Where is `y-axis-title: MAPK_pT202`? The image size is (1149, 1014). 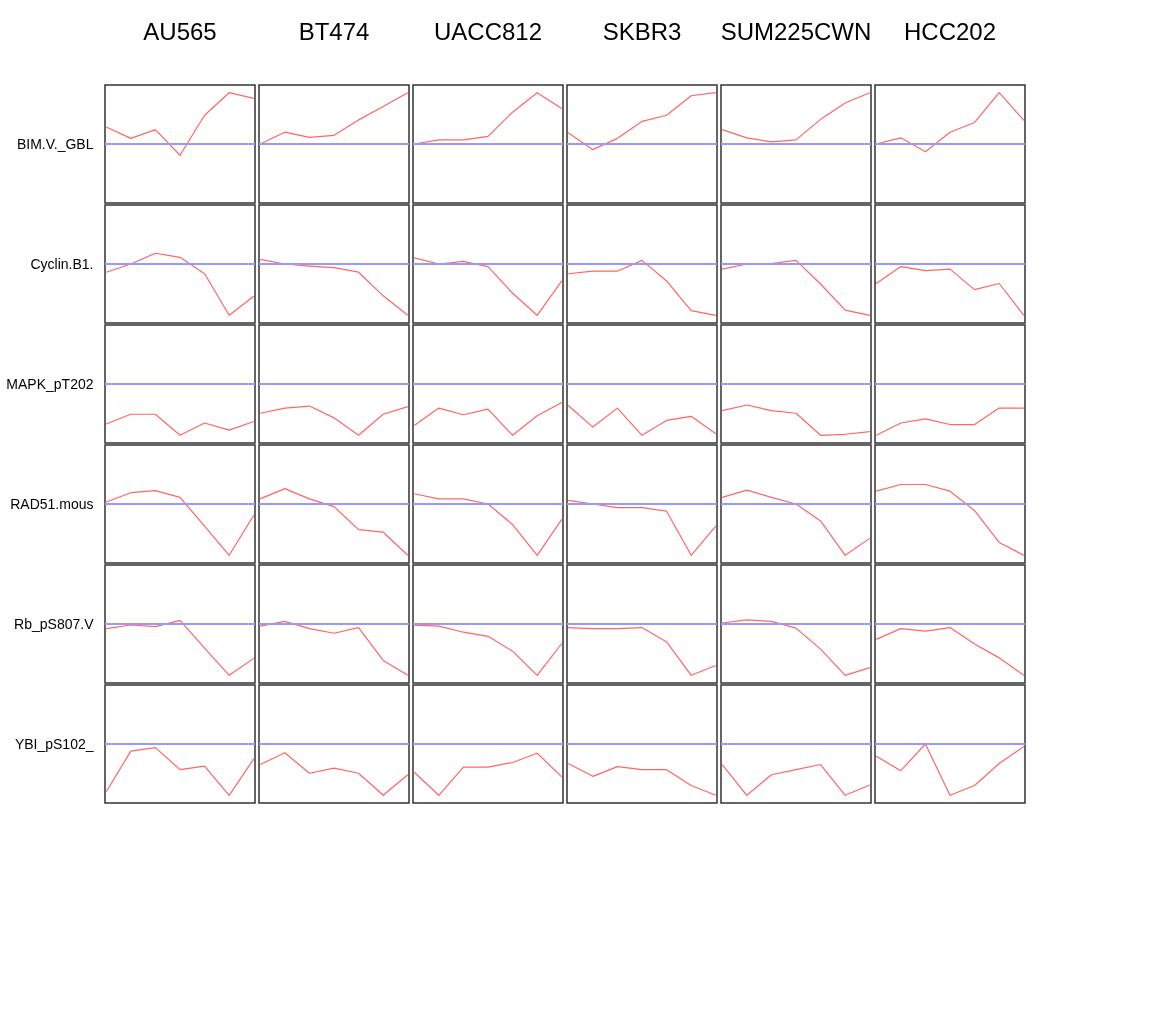 y-axis-title: MAPK_pT202 is located at coordinates (50, 383).